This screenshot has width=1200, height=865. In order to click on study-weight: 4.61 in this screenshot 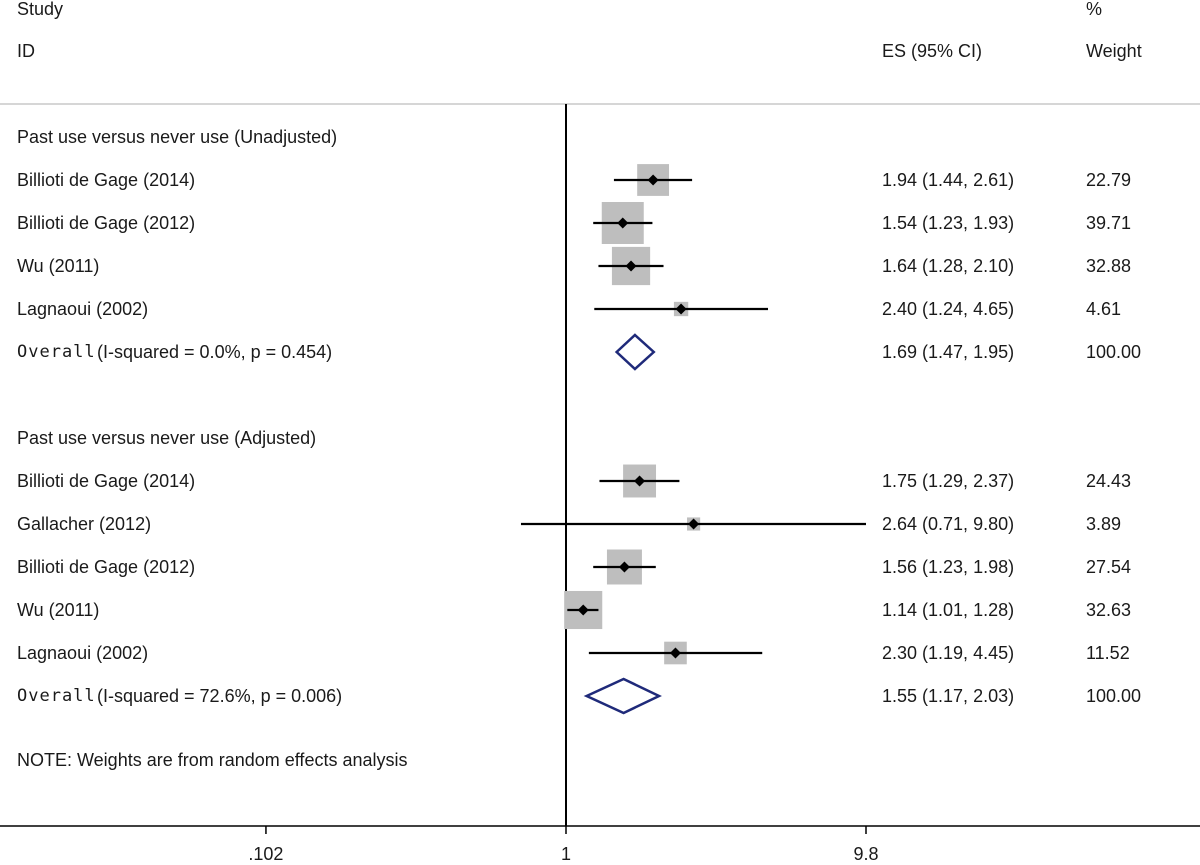, I will do `click(1104, 309)`.